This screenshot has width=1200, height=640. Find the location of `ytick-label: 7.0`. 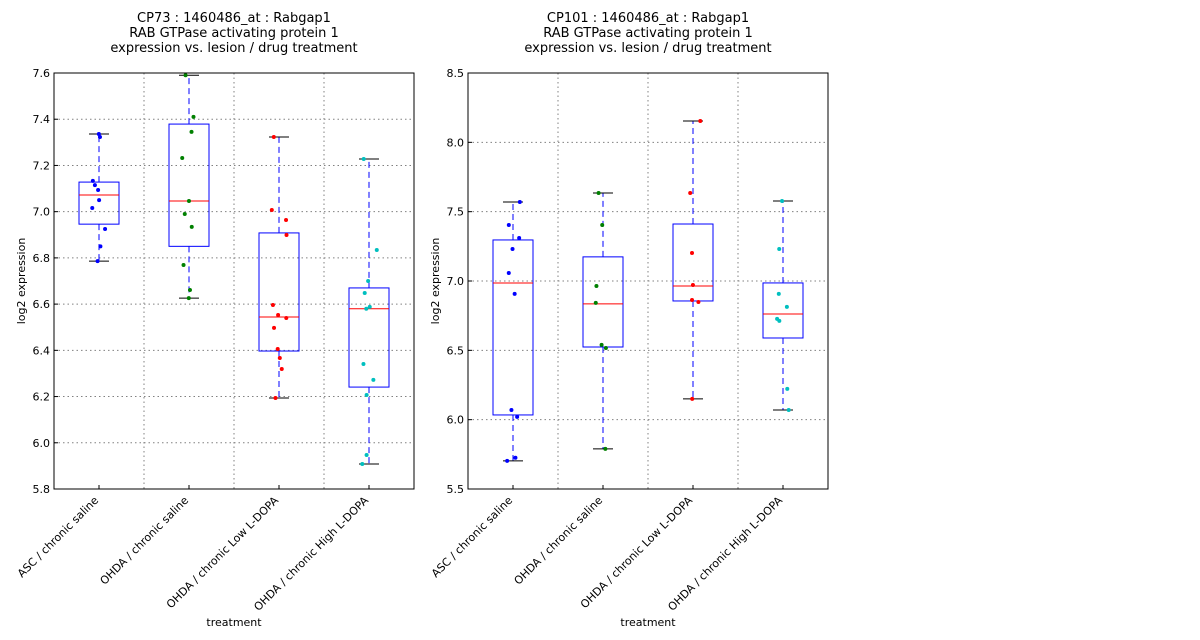

ytick-label: 7.0 is located at coordinates (42, 212).